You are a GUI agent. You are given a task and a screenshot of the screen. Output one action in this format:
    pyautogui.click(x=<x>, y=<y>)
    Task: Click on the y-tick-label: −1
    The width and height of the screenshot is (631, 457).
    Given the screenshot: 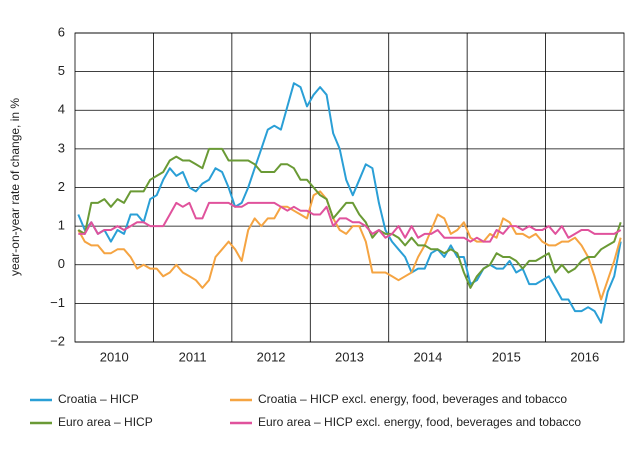 What is the action you would take?
    pyautogui.click(x=57, y=302)
    